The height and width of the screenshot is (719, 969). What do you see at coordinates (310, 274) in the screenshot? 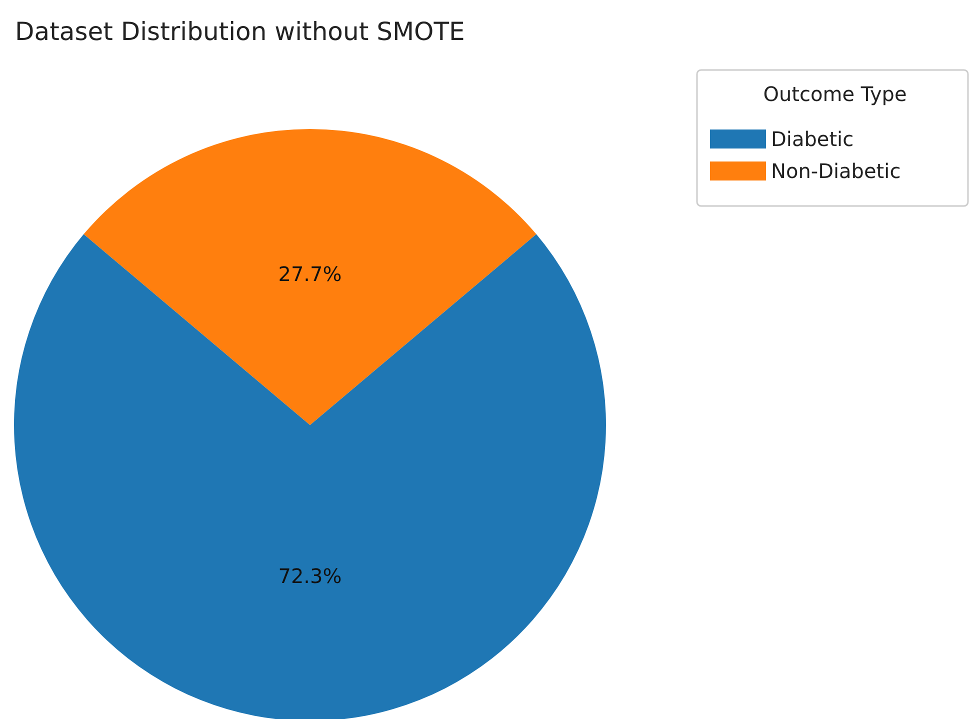
I see `data-label: 27.7%` at bounding box center [310, 274].